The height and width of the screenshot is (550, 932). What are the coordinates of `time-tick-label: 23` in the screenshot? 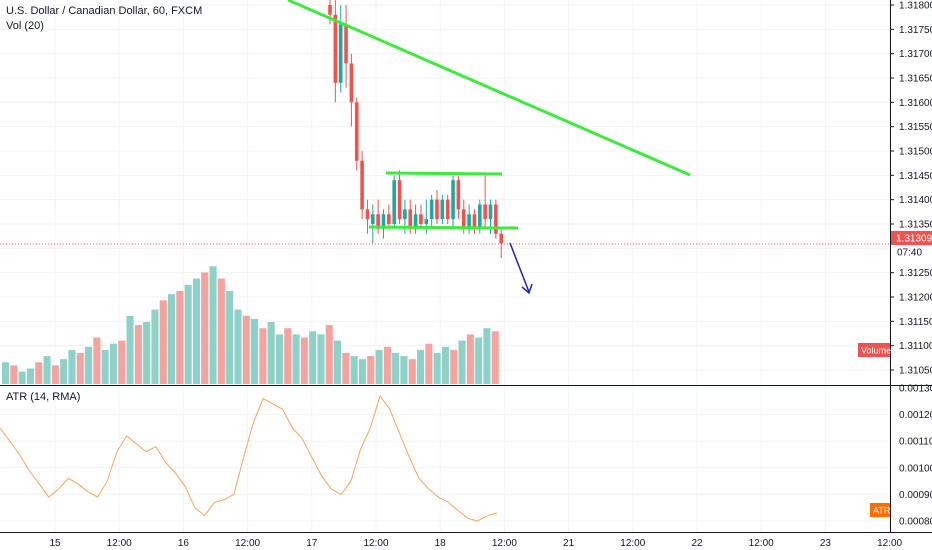 It's located at (826, 543).